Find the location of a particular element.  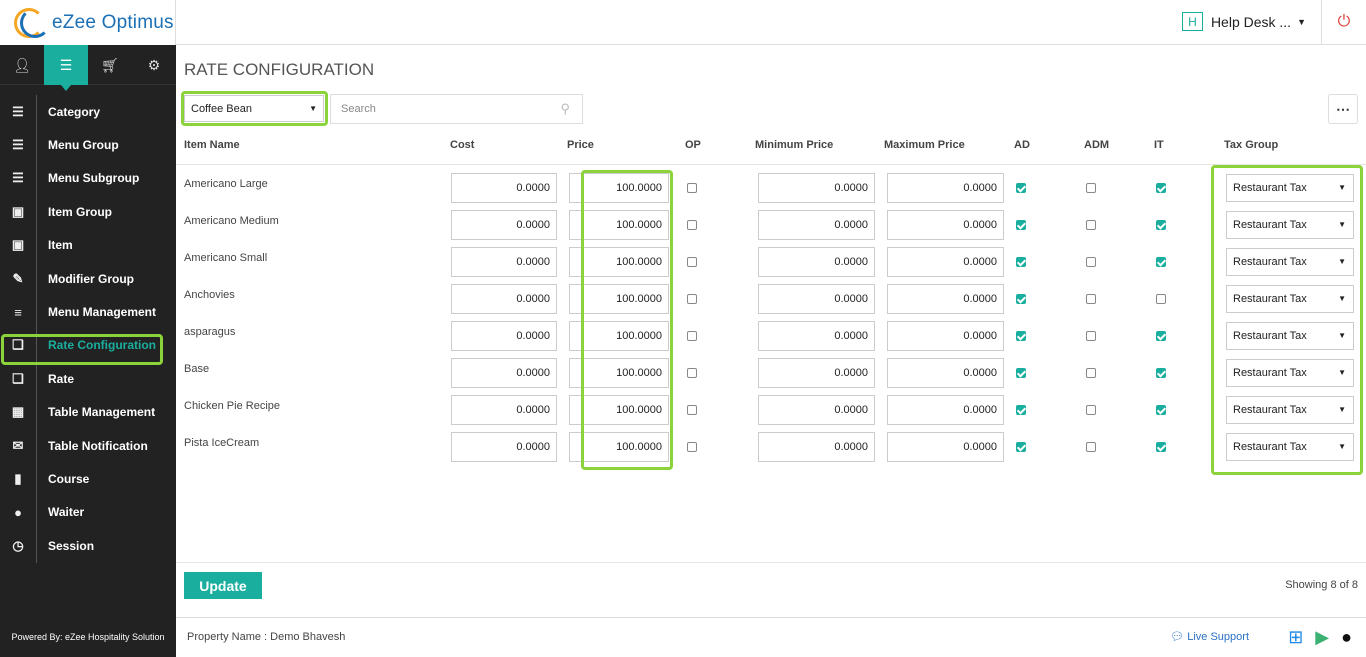

sidebar-item-rate-configuration: ❏ Rate Configuration is located at coordinates (88, 345).